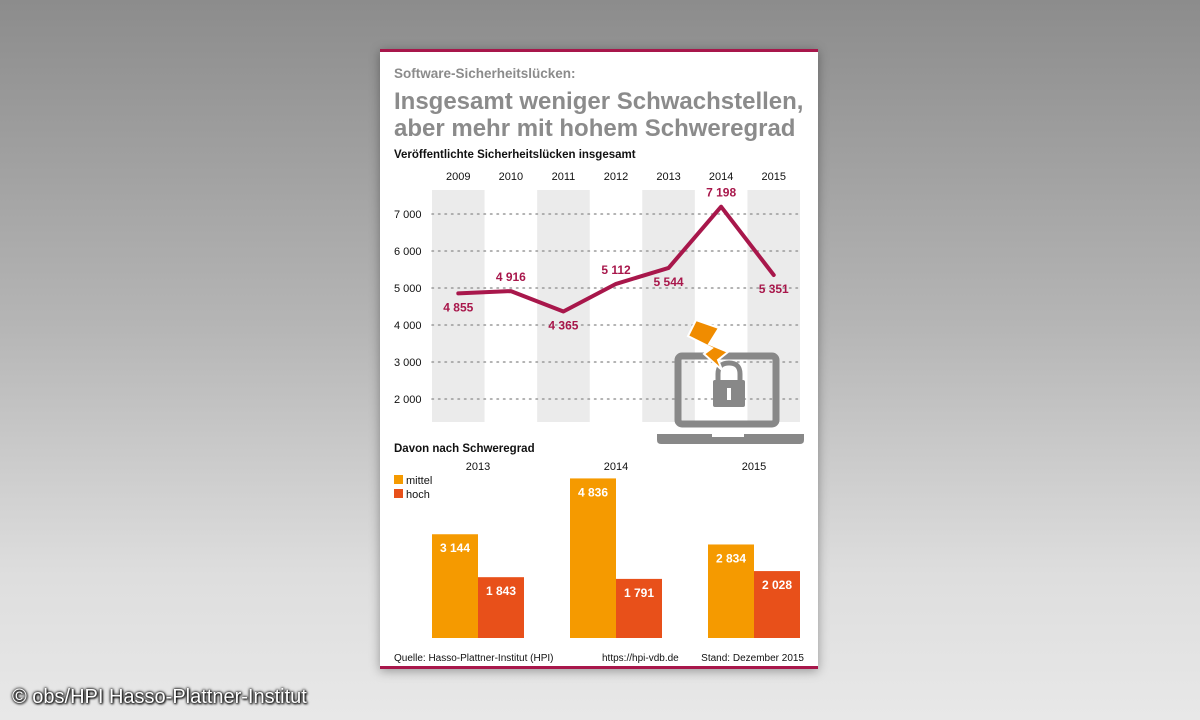 The image size is (1200, 720). What do you see at coordinates (408, 252) in the screenshot?
I see `y-tick-label: 6 000` at bounding box center [408, 252].